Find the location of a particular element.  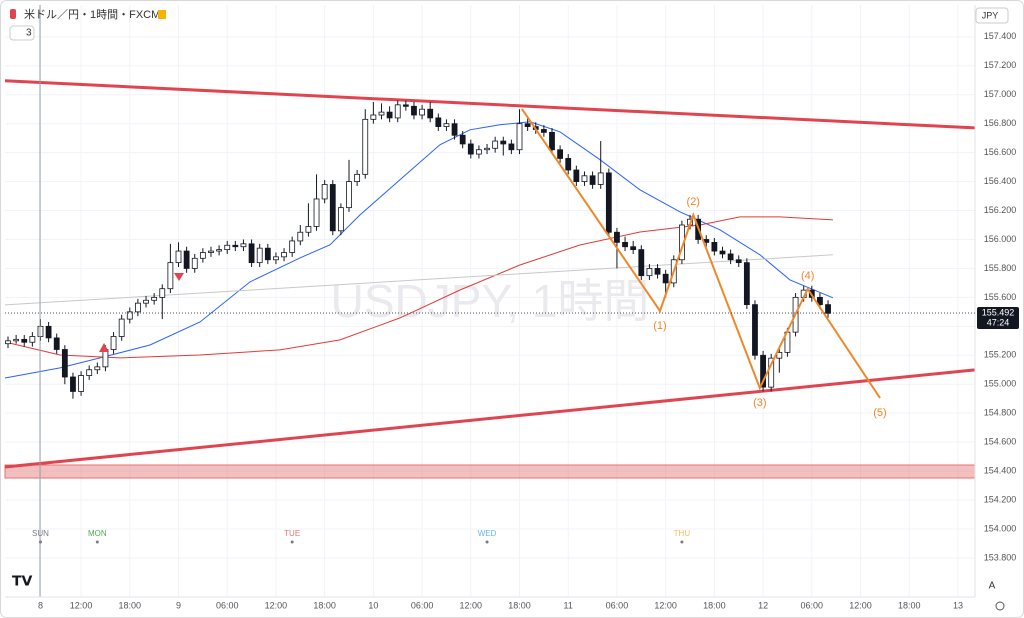

y-tick-label: 156.800 is located at coordinates (1000, 123).